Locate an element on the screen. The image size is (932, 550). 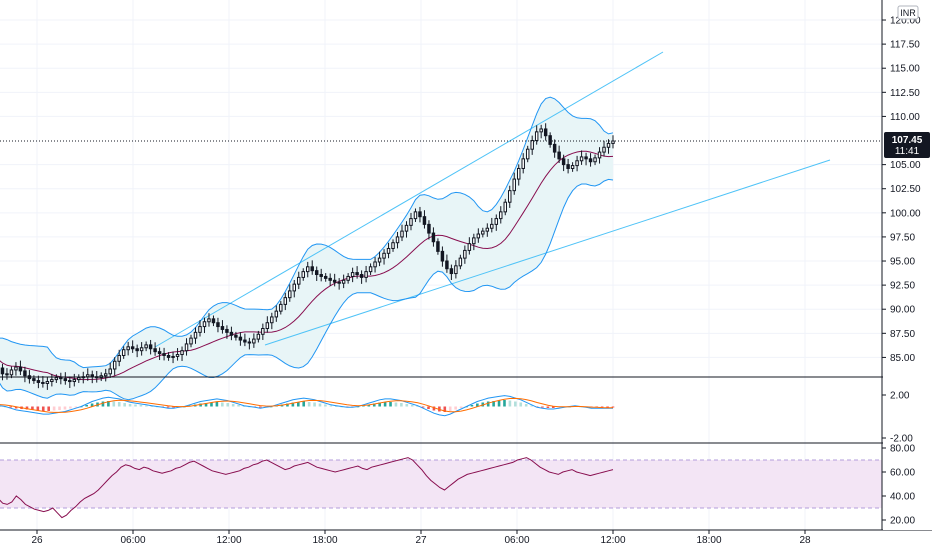
time-axis: 26 06:00 12:00 18:00 27 06:00 12:00 18:00 28 is located at coordinates (421, 538).